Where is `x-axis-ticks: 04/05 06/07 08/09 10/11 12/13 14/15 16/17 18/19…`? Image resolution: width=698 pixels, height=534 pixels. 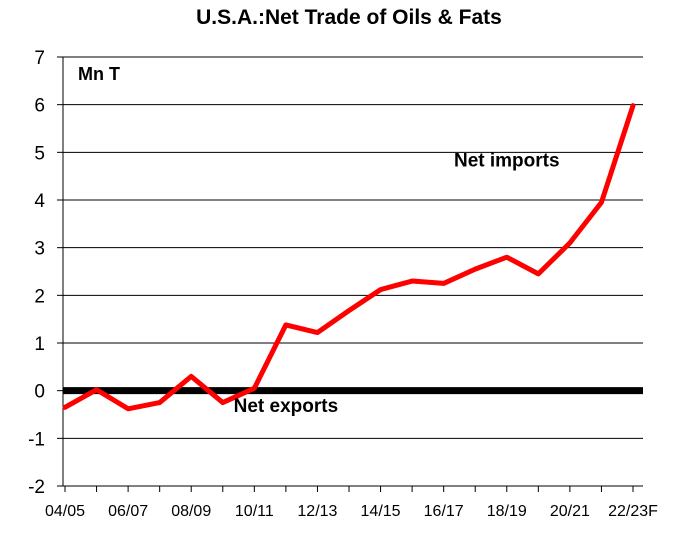
x-axis-ticks: 04/05 06/07 08/09 10/11 12/13 14/15 16/17 18/19… is located at coordinates (351, 511).